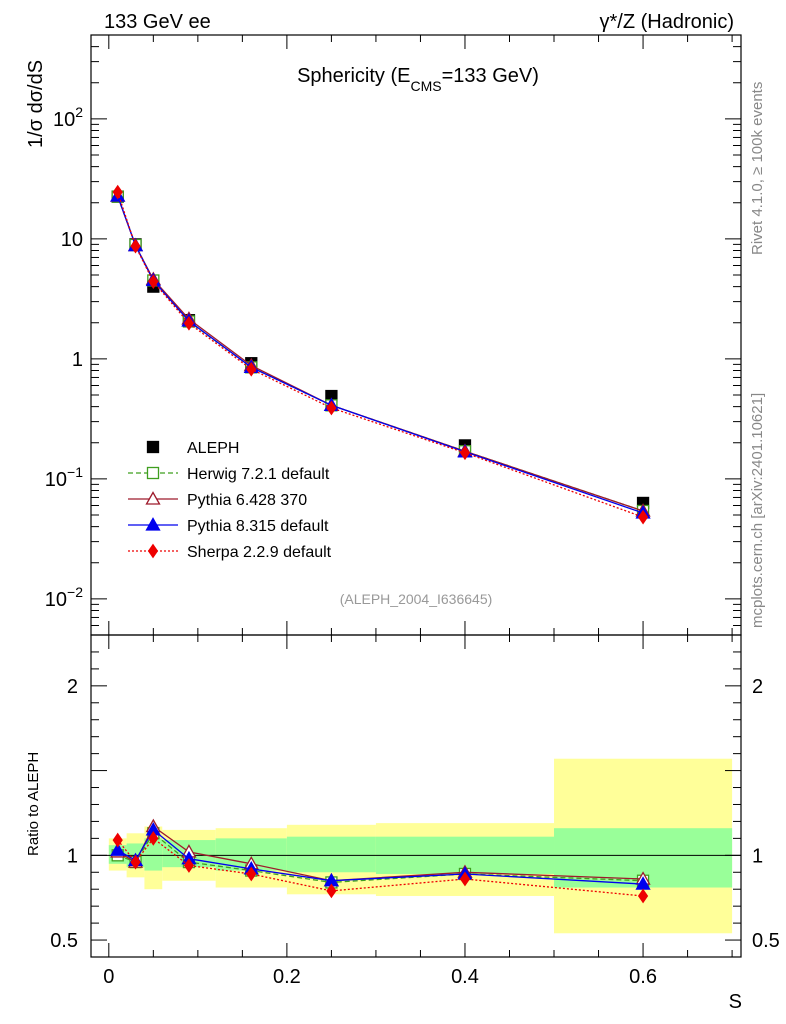 The height and width of the screenshot is (1024, 786). What do you see at coordinates (36, 104) in the screenshot?
I see `main-y-axis-title: 1/σ dσ/dS` at bounding box center [36, 104].